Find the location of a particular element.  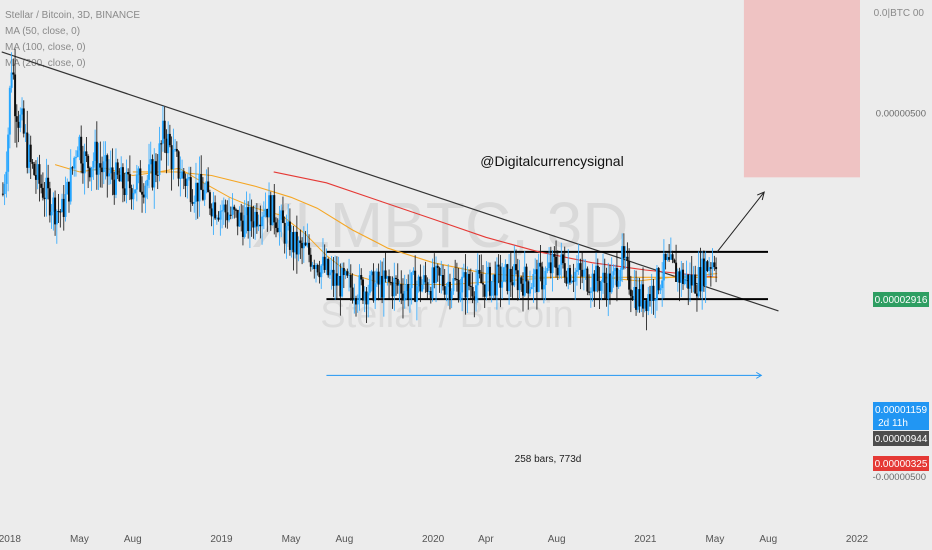

x-tick-label: 2020 is located at coordinates (433, 539).